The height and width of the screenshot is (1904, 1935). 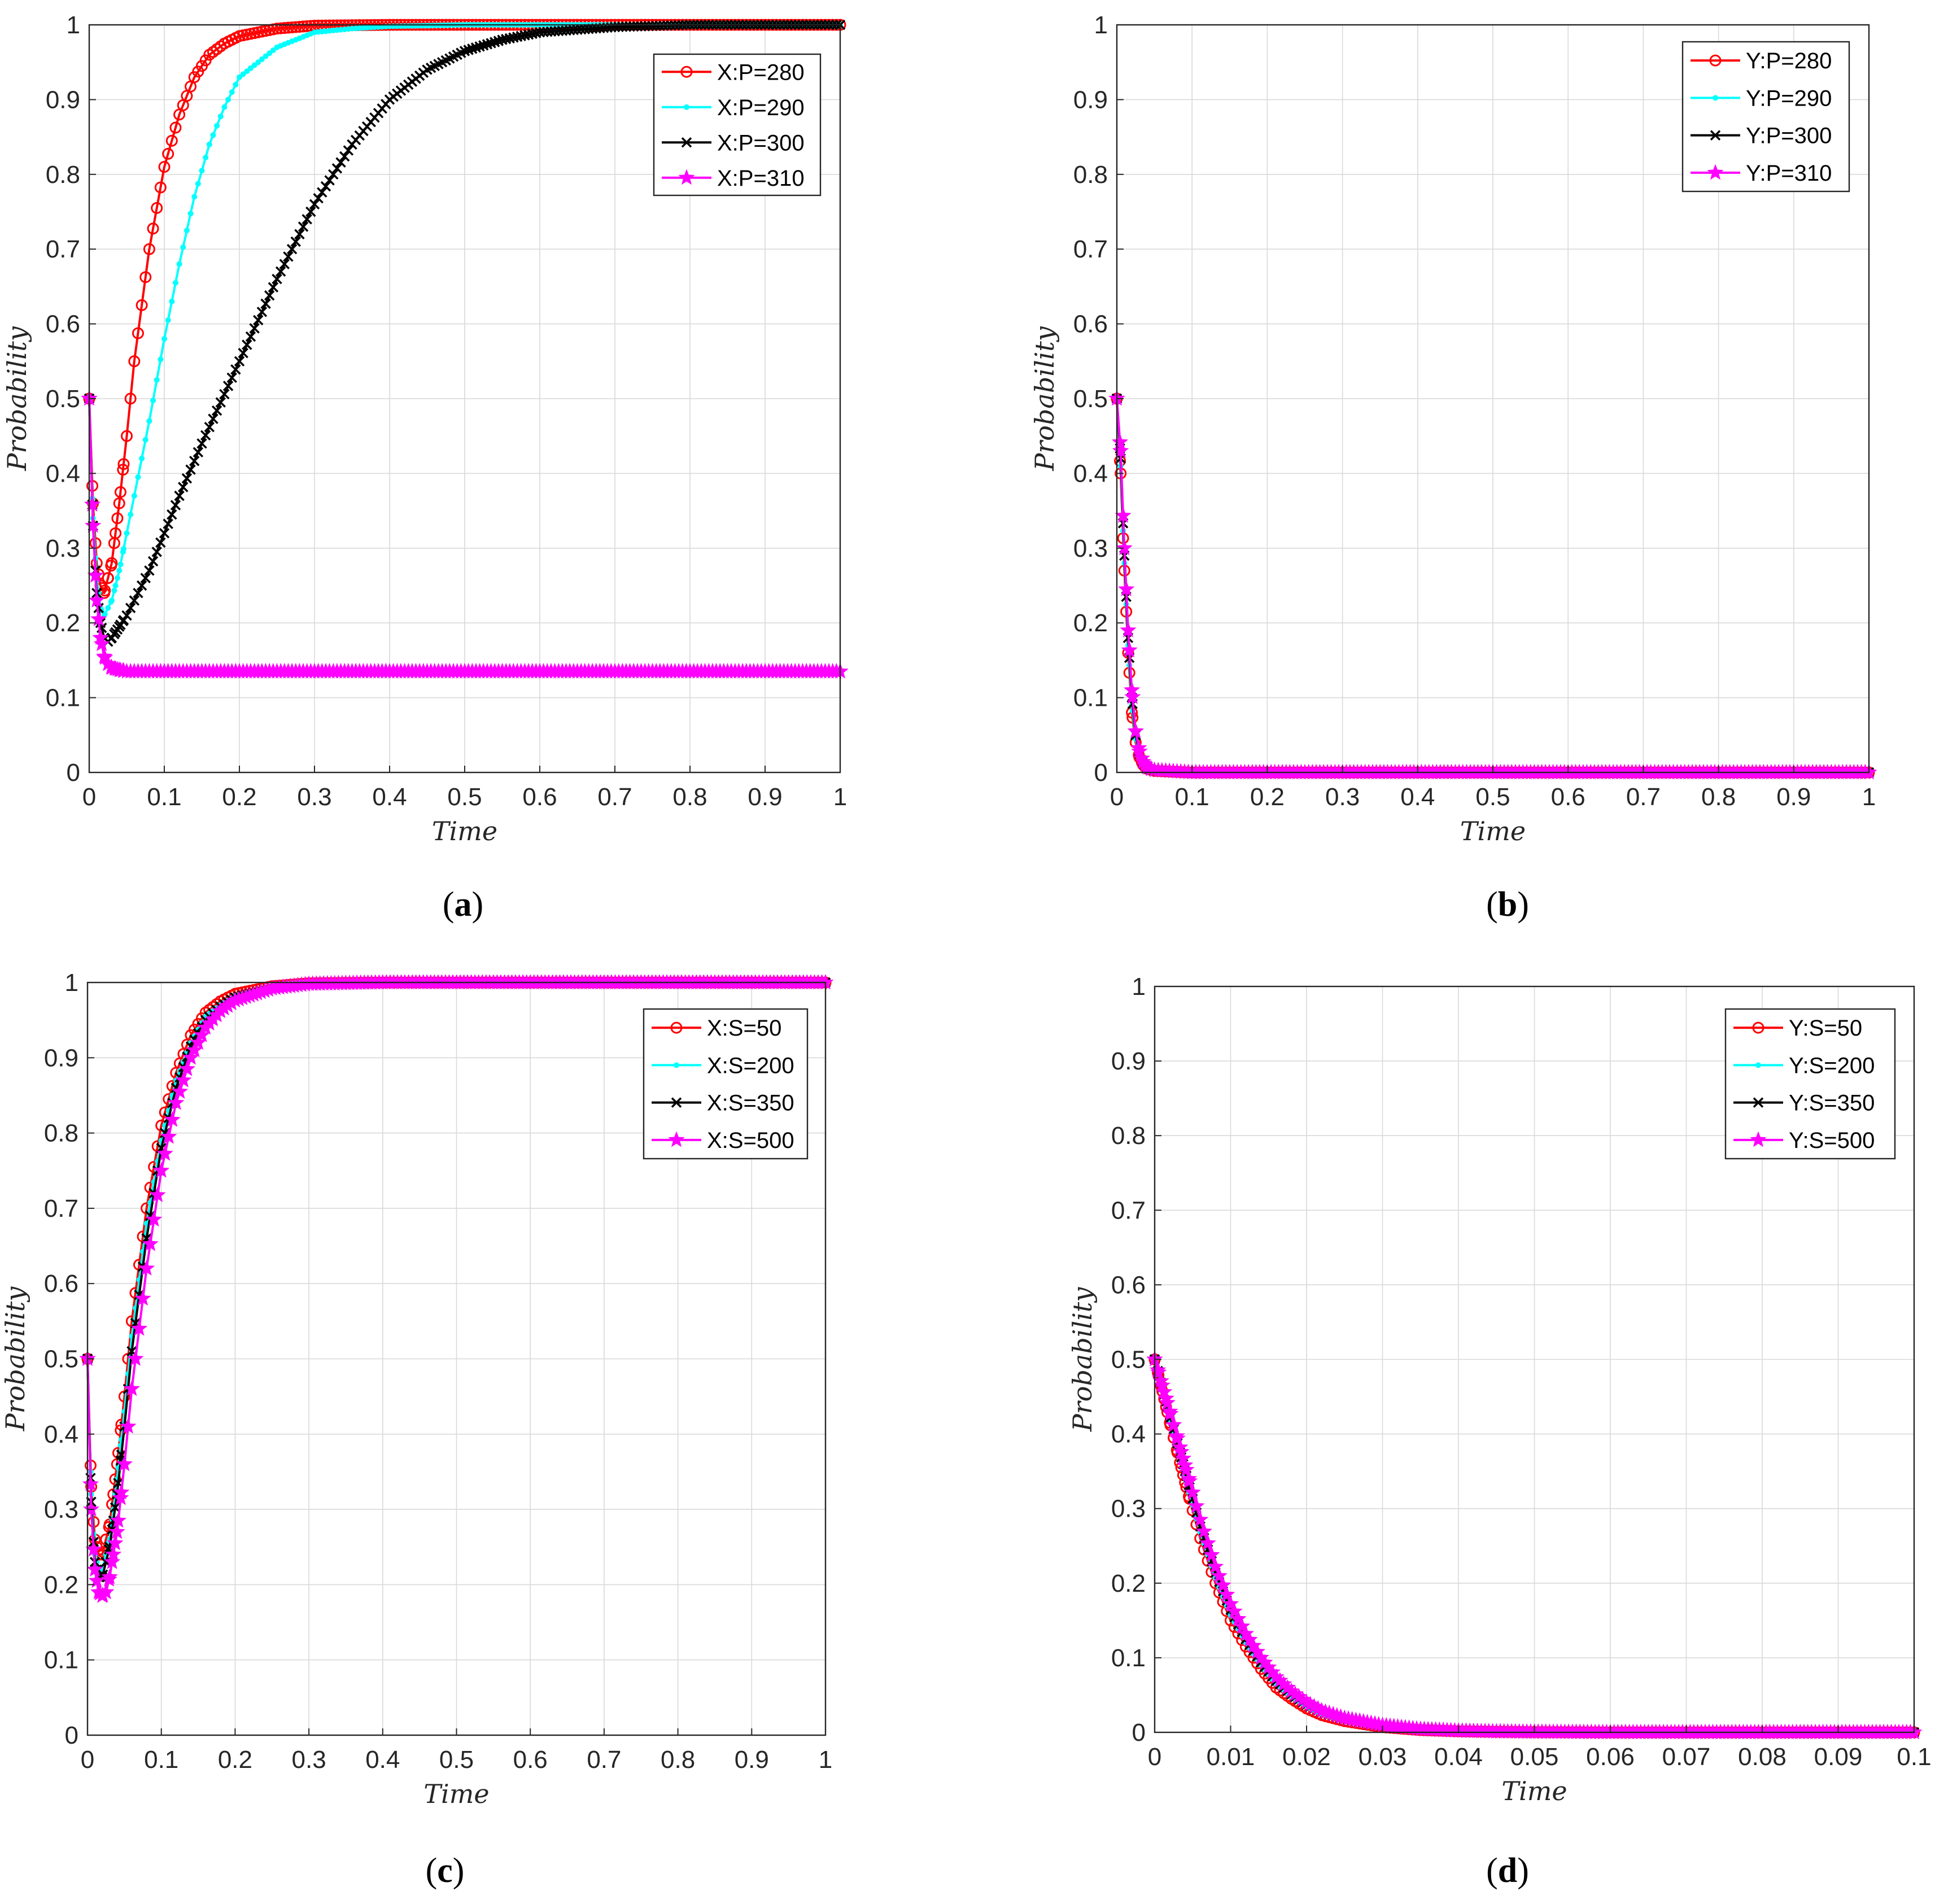 What do you see at coordinates (464, 797) in the screenshot?
I see `x-tick-label: 0.5` at bounding box center [464, 797].